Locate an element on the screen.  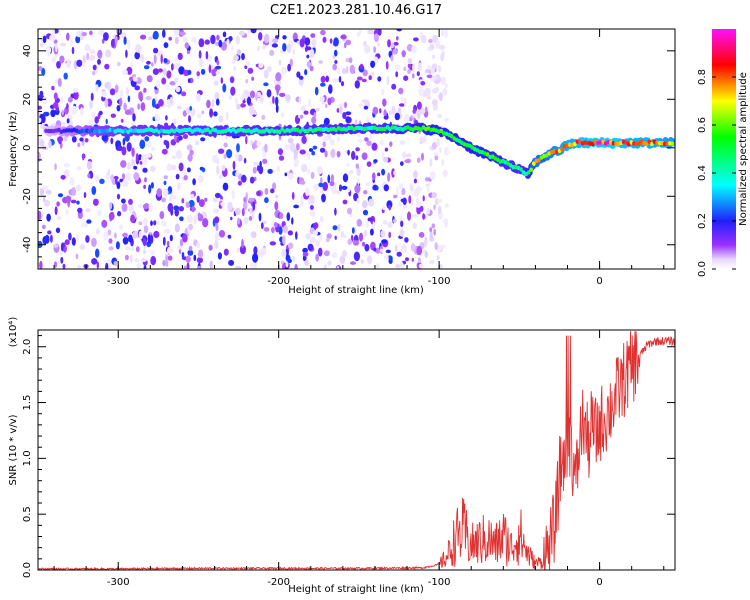
y-tick-label: 1.5 is located at coordinates (27, 403).